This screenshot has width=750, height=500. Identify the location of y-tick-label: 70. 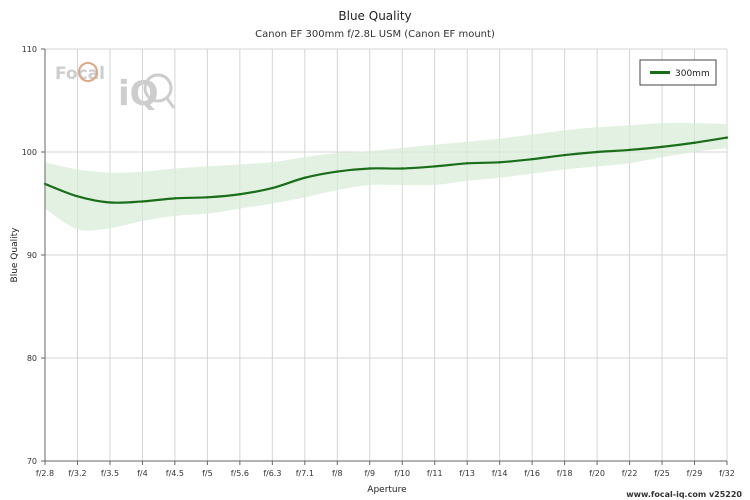
(32, 461).